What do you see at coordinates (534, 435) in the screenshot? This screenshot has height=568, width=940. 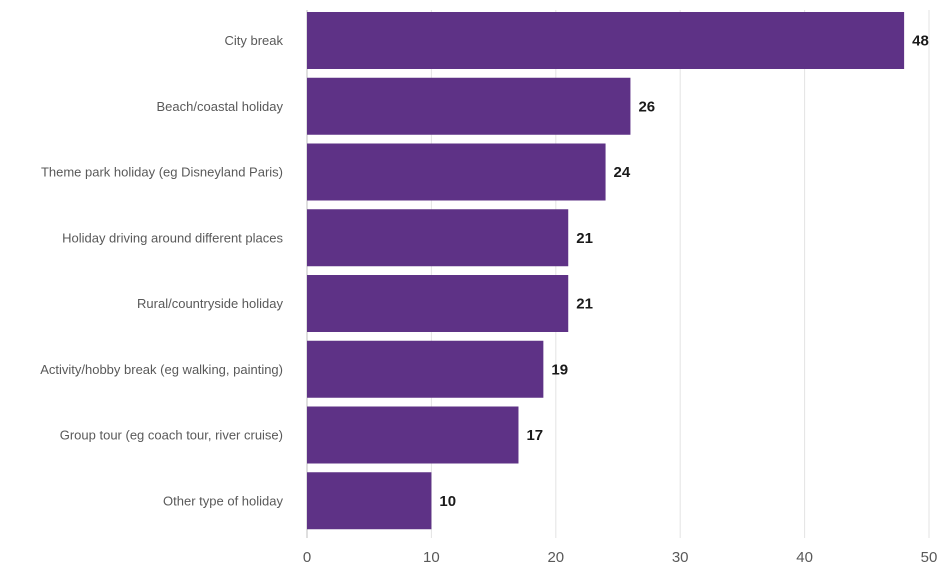 I see `value-label: 17` at bounding box center [534, 435].